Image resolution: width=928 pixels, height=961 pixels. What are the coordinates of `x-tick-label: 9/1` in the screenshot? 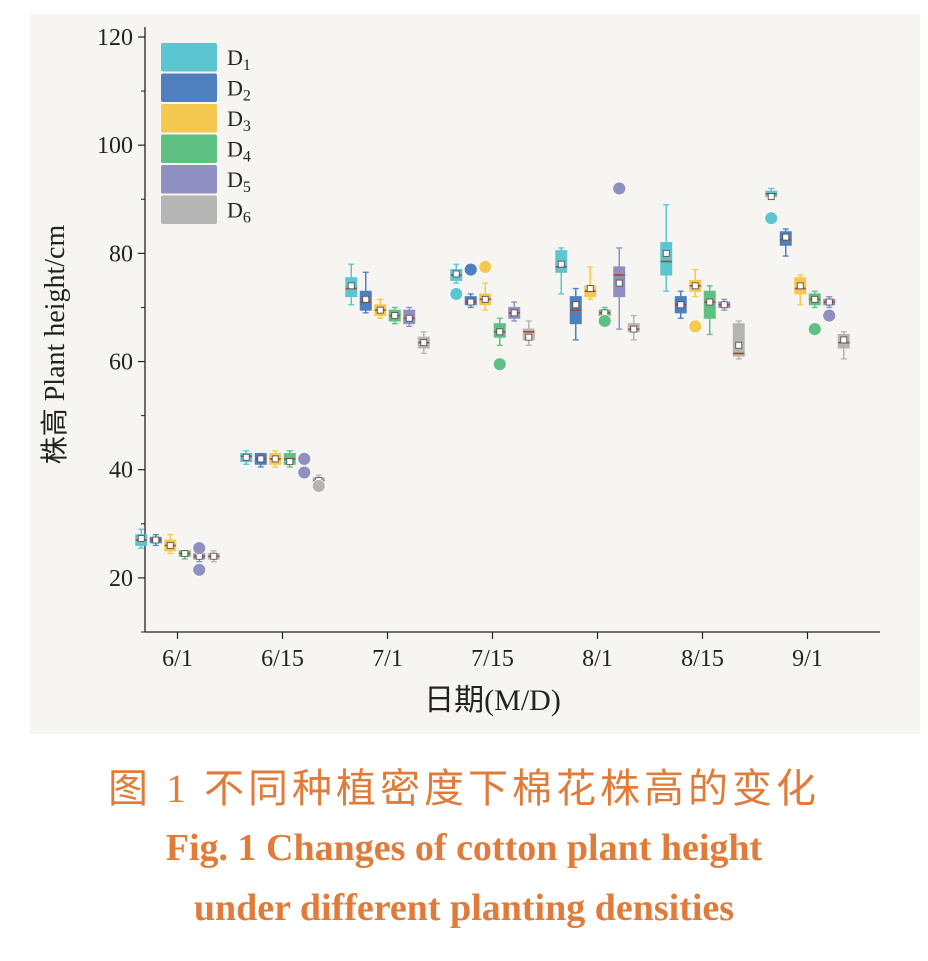 It's located at (807, 659).